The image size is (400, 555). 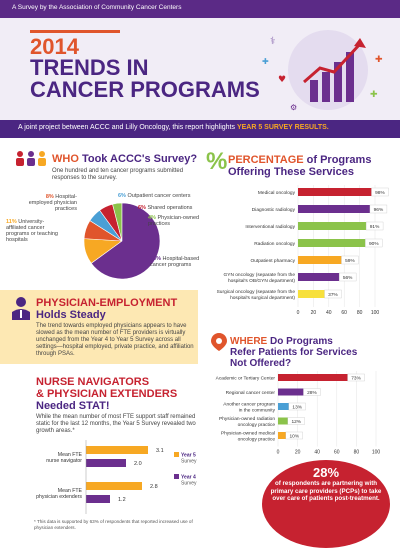 I want to click on category-label: Diagnostic radiology, so click(x=274, y=210).